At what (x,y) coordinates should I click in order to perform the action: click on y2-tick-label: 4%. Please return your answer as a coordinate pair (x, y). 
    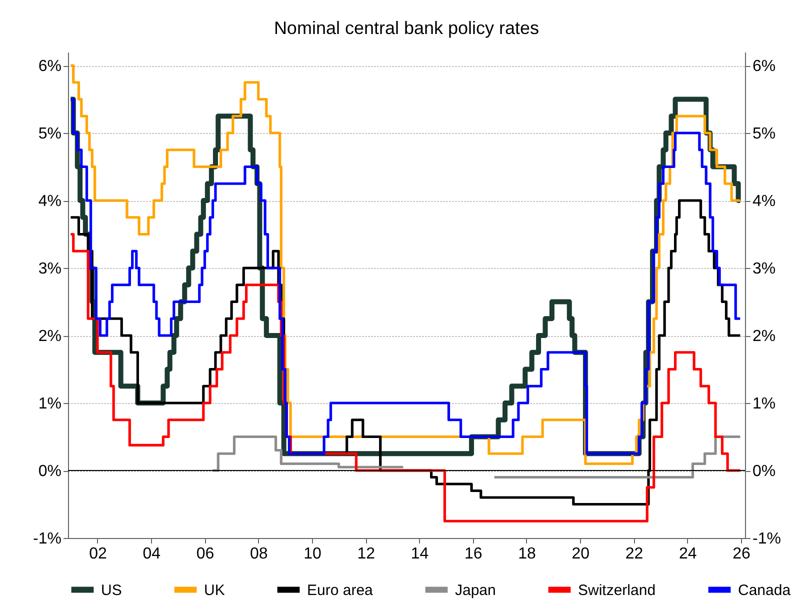
    Looking at the image, I should click on (764, 201).